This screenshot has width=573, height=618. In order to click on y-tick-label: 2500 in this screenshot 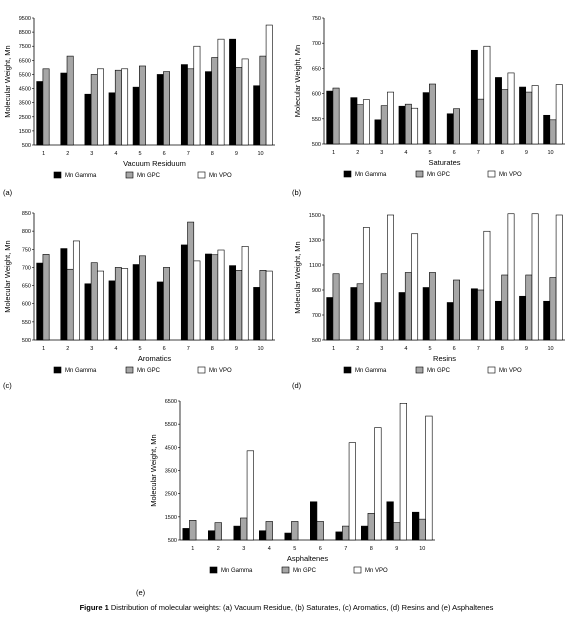, I will do `click(171, 495)`.